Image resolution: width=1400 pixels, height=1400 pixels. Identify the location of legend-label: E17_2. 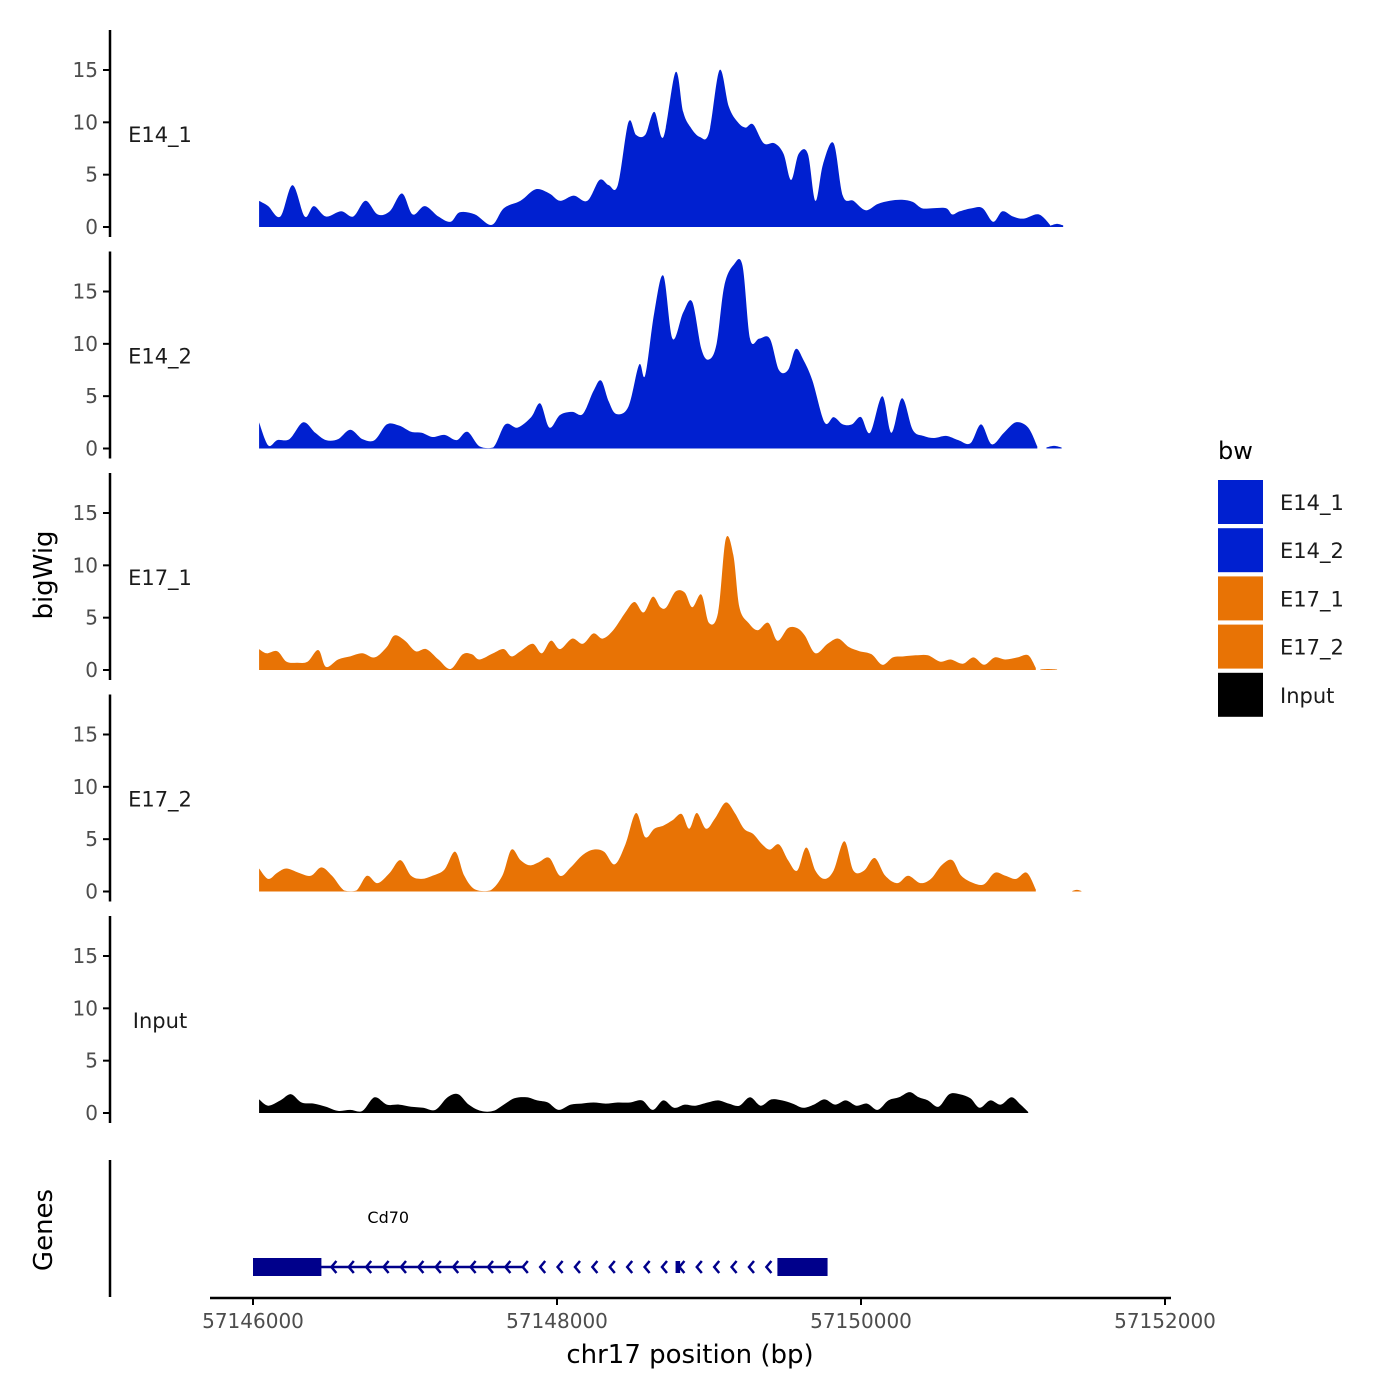
(1312, 648).